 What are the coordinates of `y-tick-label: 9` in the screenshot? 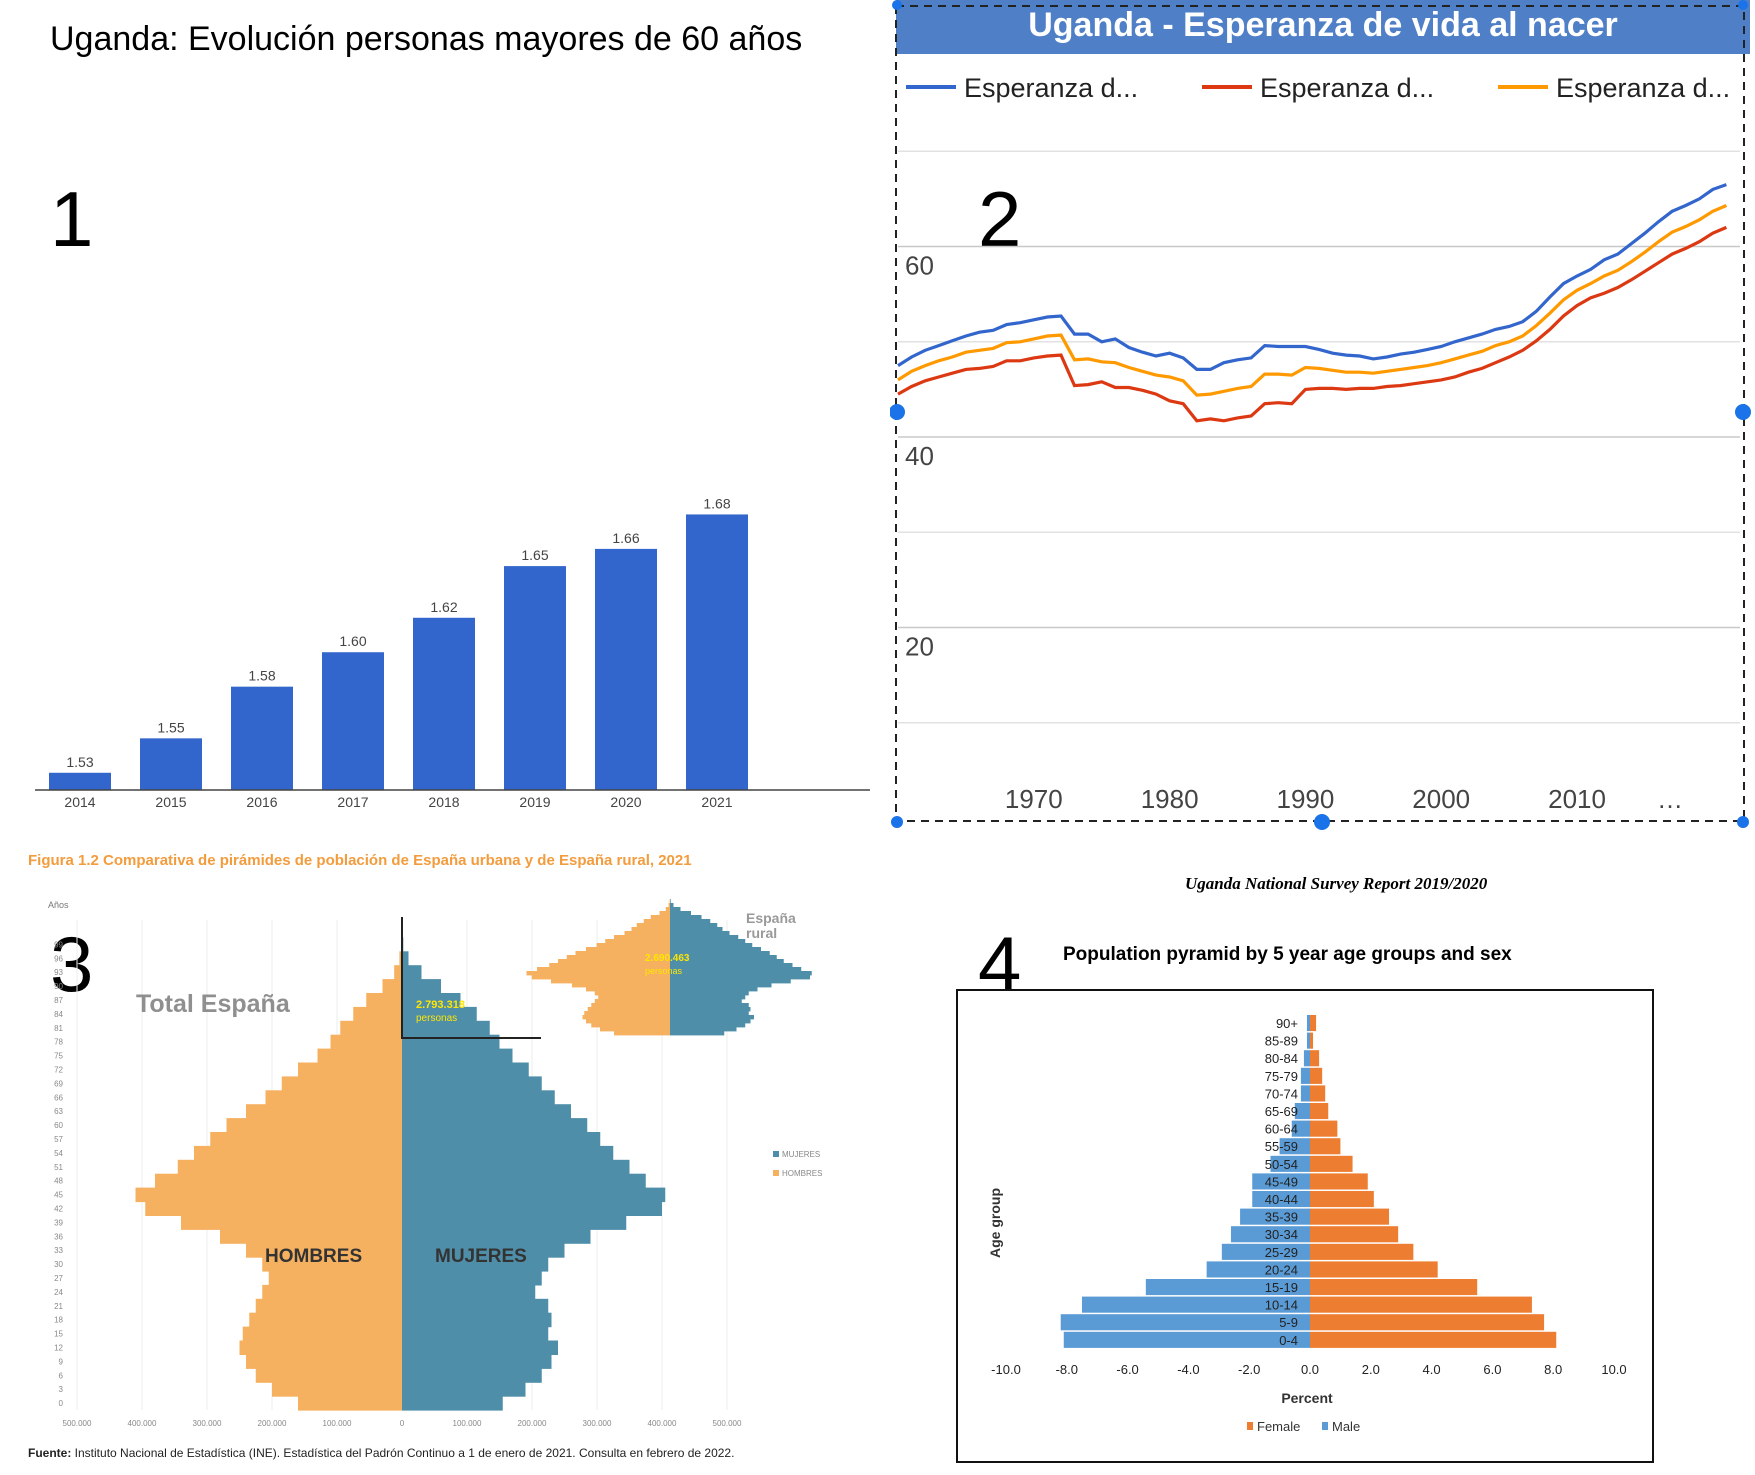 It's located at (61, 1361).